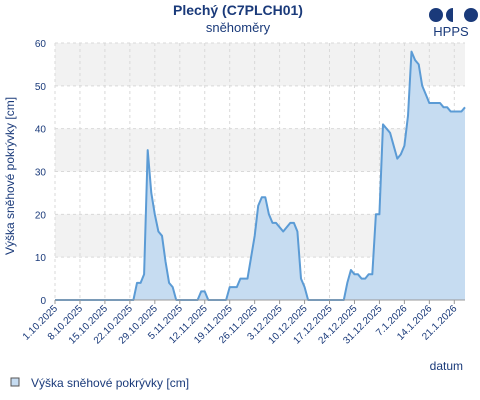 Image resolution: width=480 pixels, height=400 pixels. Describe the element at coordinates (471, 15) in the screenshot. I see `logo-circle-right` at that location.